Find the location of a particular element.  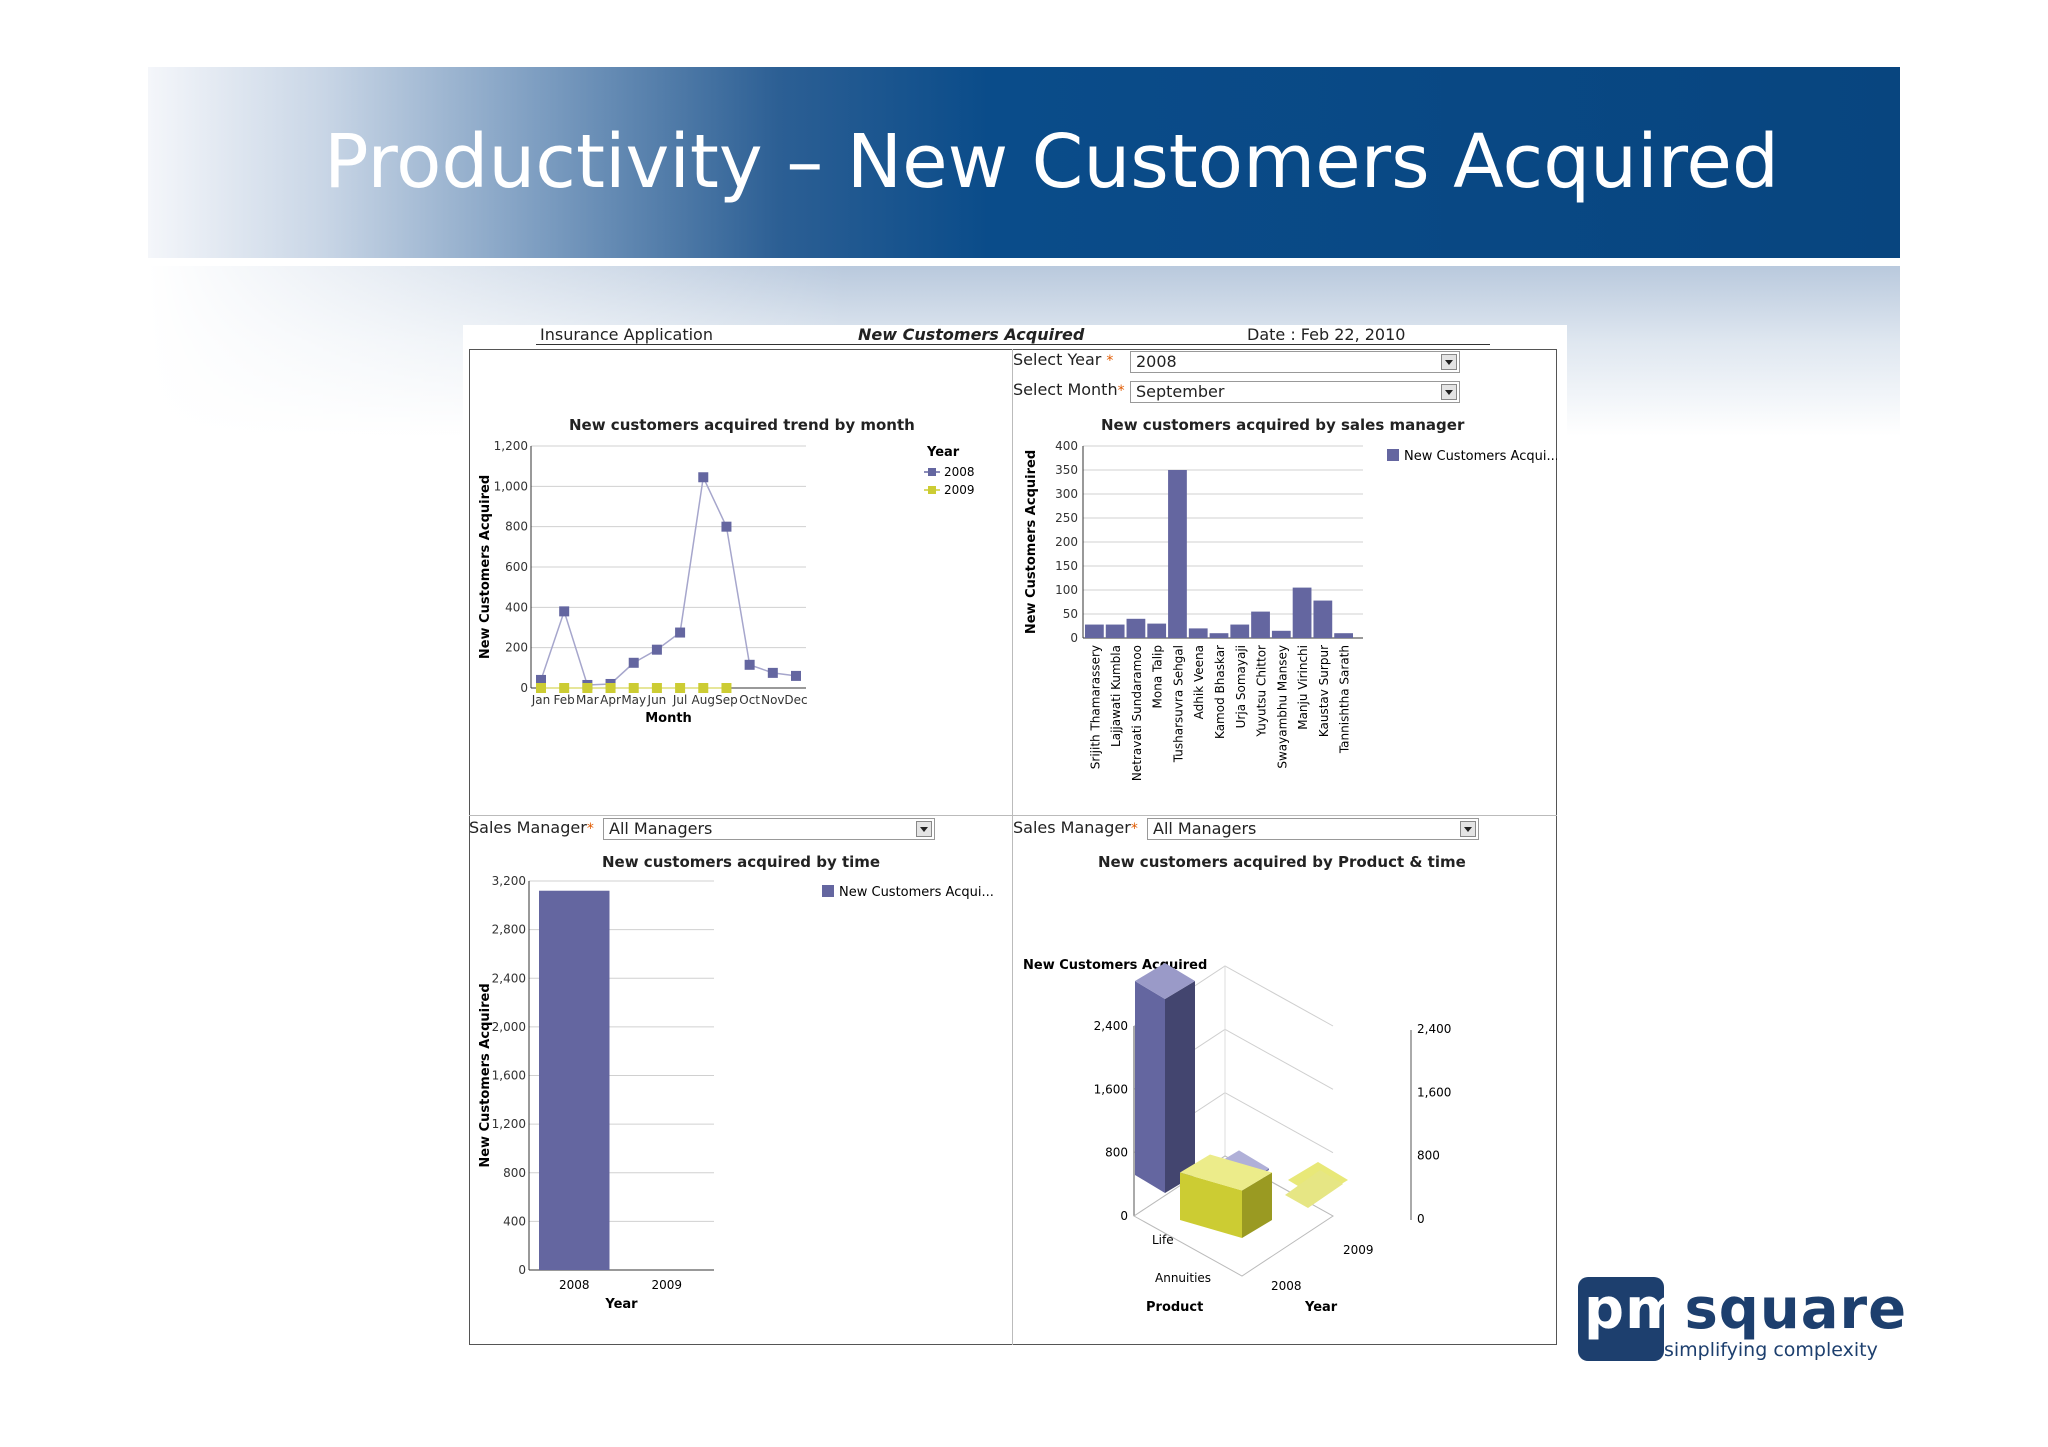

bar-life-2008-top is located at coordinates (1165, 981).